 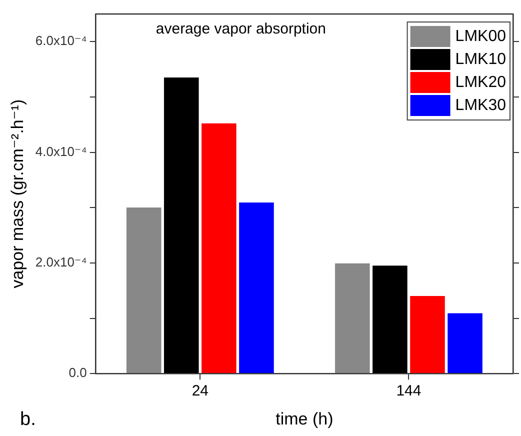 What do you see at coordinates (480, 36) in the screenshot?
I see `legend-label: LMK00` at bounding box center [480, 36].